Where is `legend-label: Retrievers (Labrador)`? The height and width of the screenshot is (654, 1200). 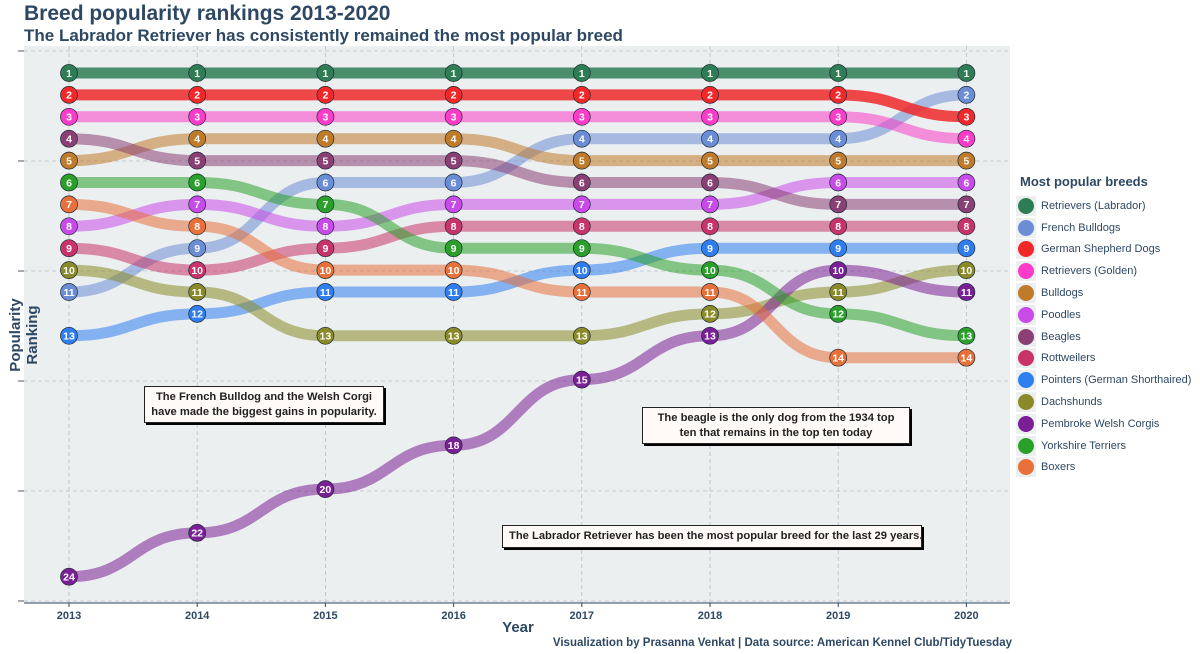 legend-label: Retrievers (Labrador) is located at coordinates (1093, 205).